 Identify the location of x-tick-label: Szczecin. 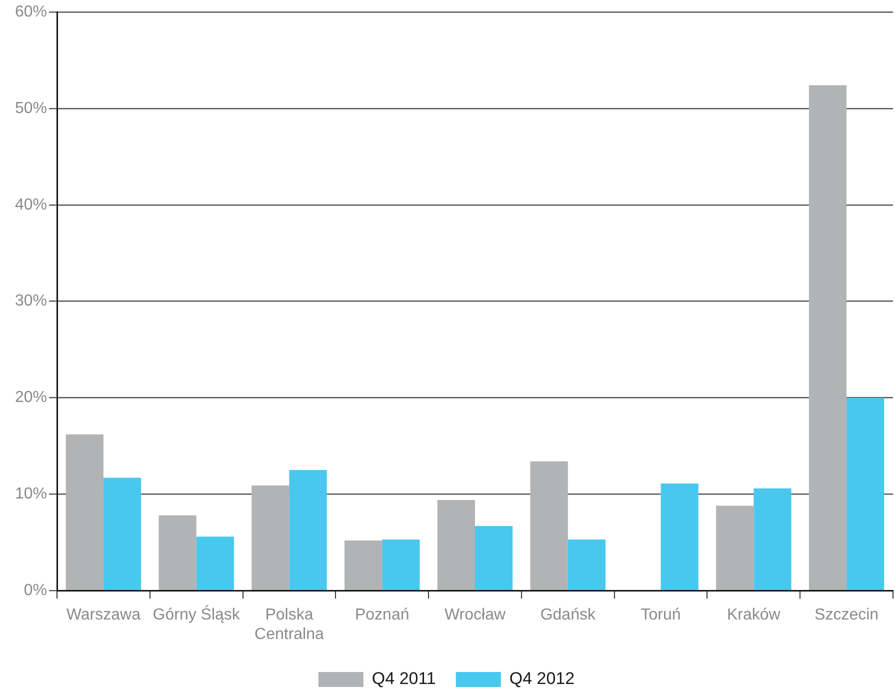
(846, 615).